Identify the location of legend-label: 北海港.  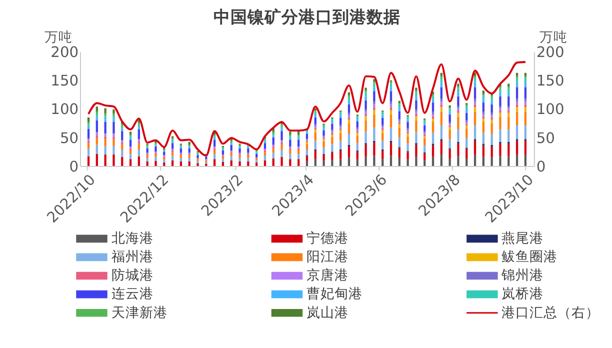
(132, 238).